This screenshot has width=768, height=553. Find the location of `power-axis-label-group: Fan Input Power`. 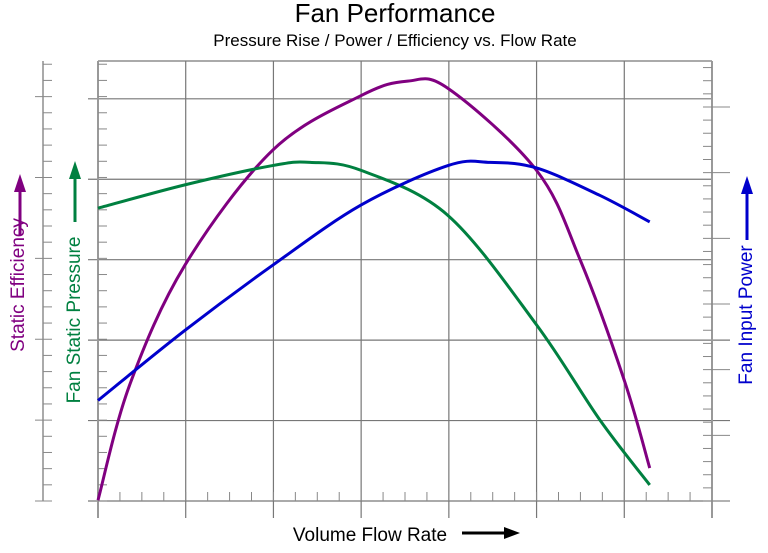

power-axis-label-group: Fan Input Power is located at coordinates (746, 280).